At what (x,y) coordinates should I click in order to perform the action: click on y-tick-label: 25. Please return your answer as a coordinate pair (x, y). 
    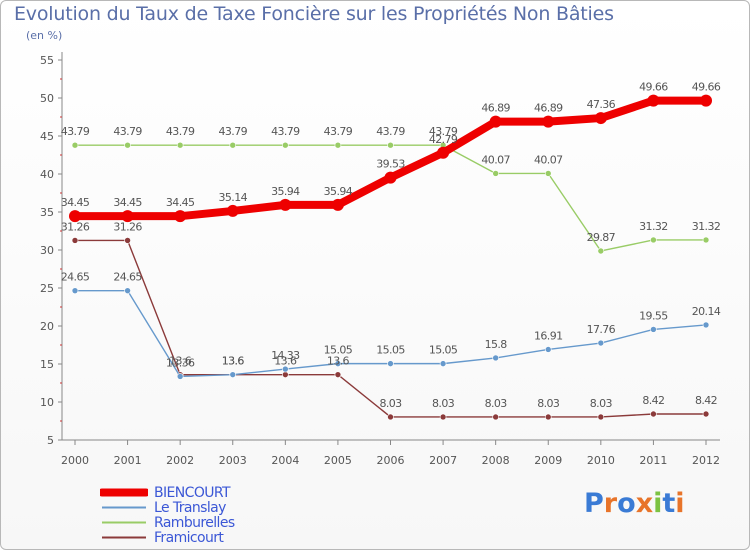
    Looking at the image, I should click on (47, 288).